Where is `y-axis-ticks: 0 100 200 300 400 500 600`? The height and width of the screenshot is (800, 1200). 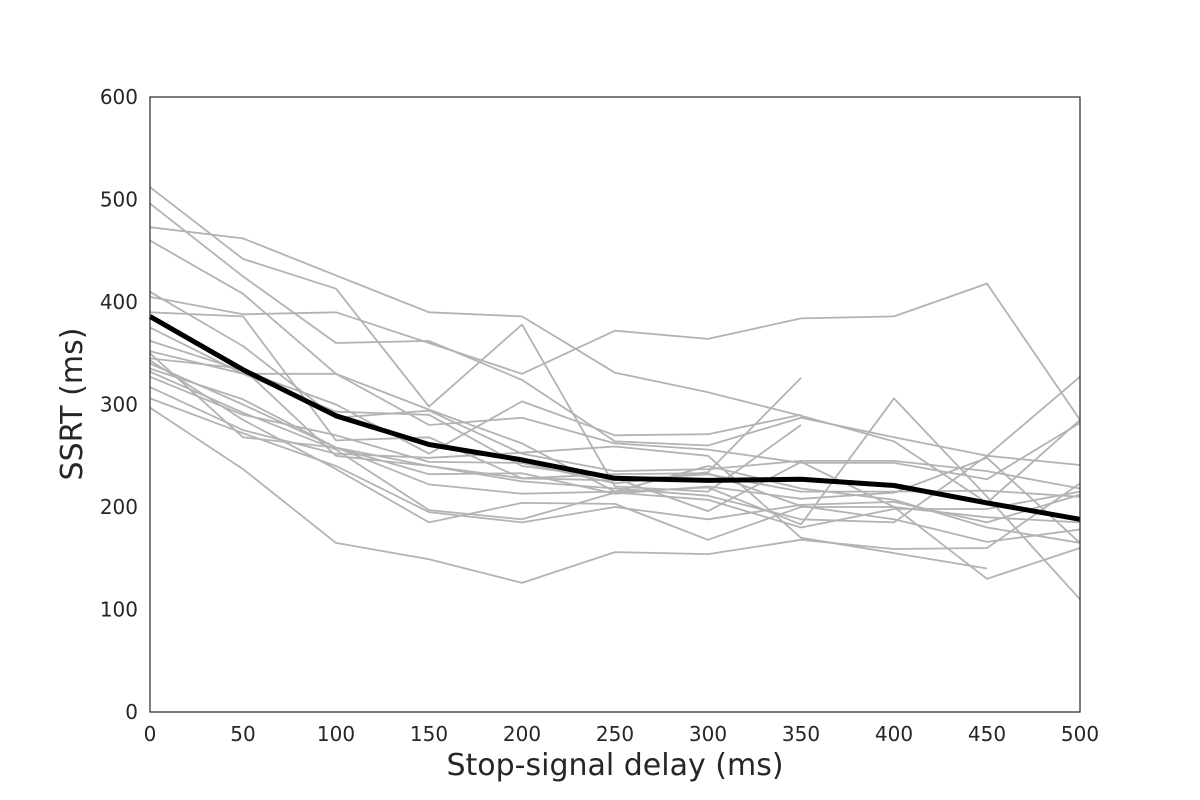 y-axis-ticks: 0 100 200 300 400 500 600 is located at coordinates (119, 404).